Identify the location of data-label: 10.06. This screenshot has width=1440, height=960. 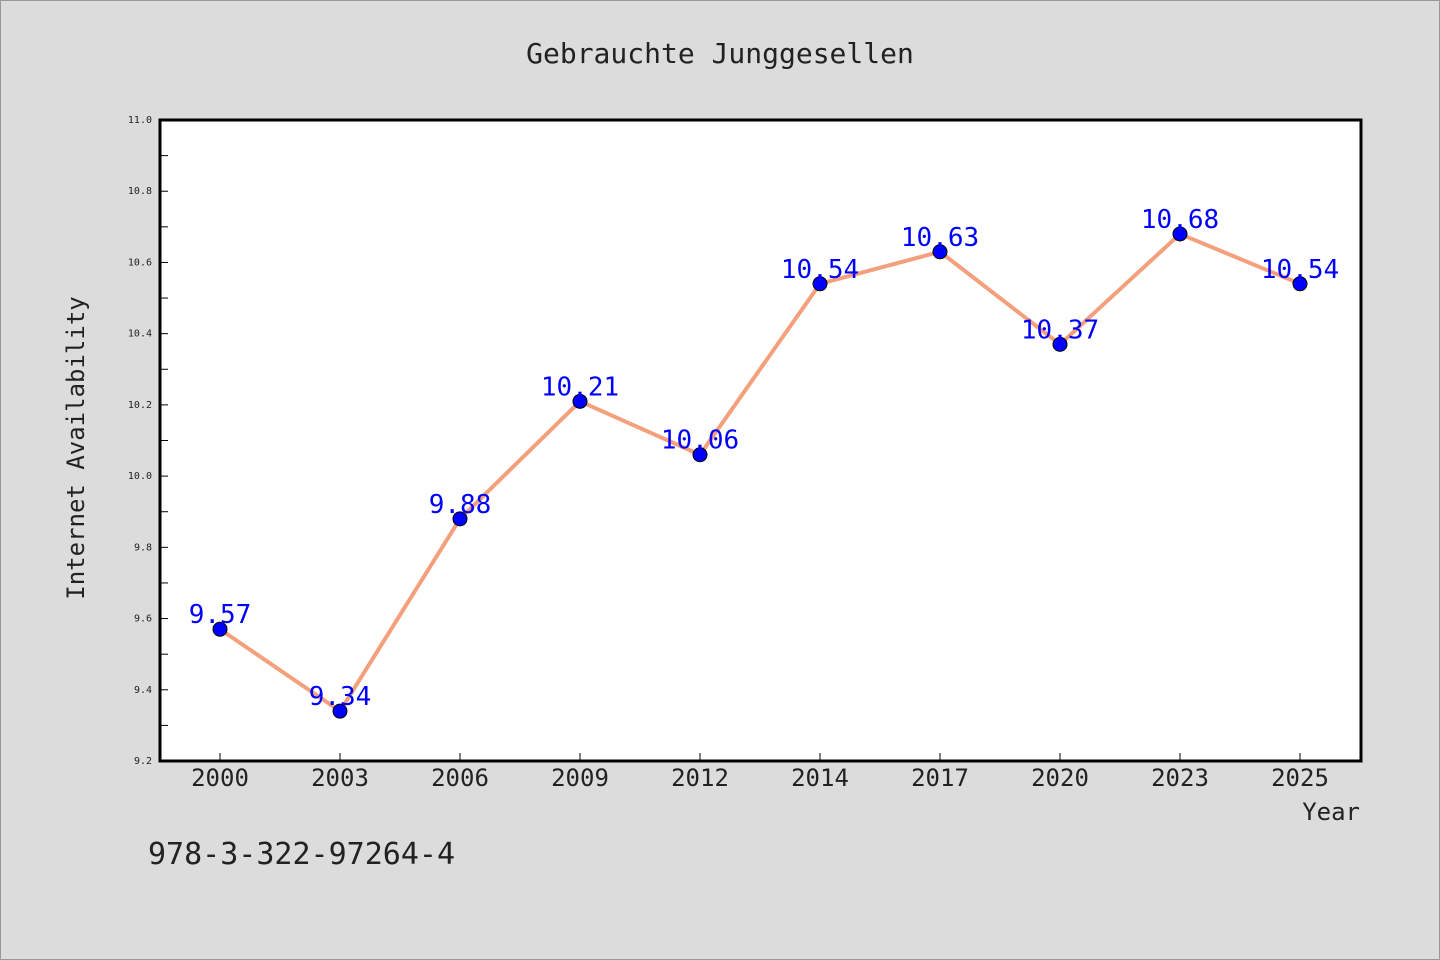
(700, 441).